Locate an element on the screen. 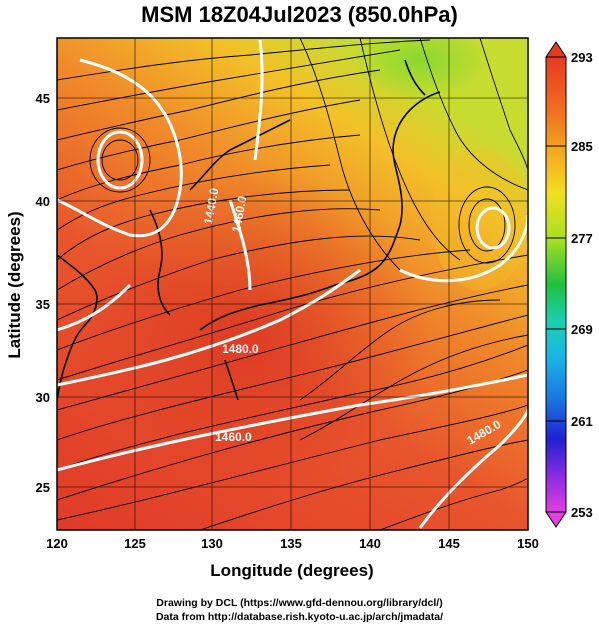 This screenshot has width=599, height=625. colorbar-bottom-arrow is located at coordinates (556, 519).